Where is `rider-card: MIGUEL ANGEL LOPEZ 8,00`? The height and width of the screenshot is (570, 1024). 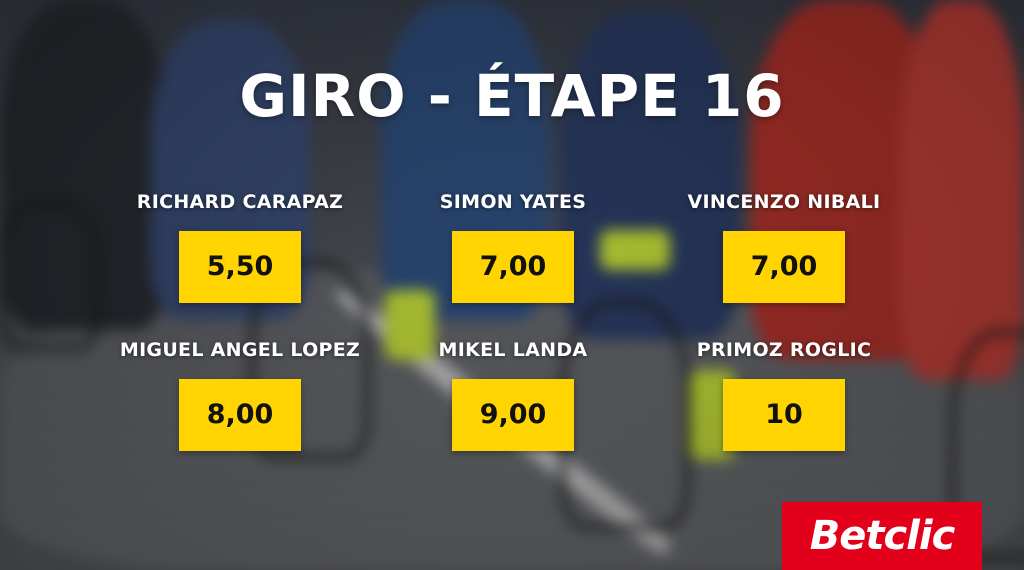 rider-card: MIGUEL ANGEL LOPEZ 8,00 is located at coordinates (240, 395).